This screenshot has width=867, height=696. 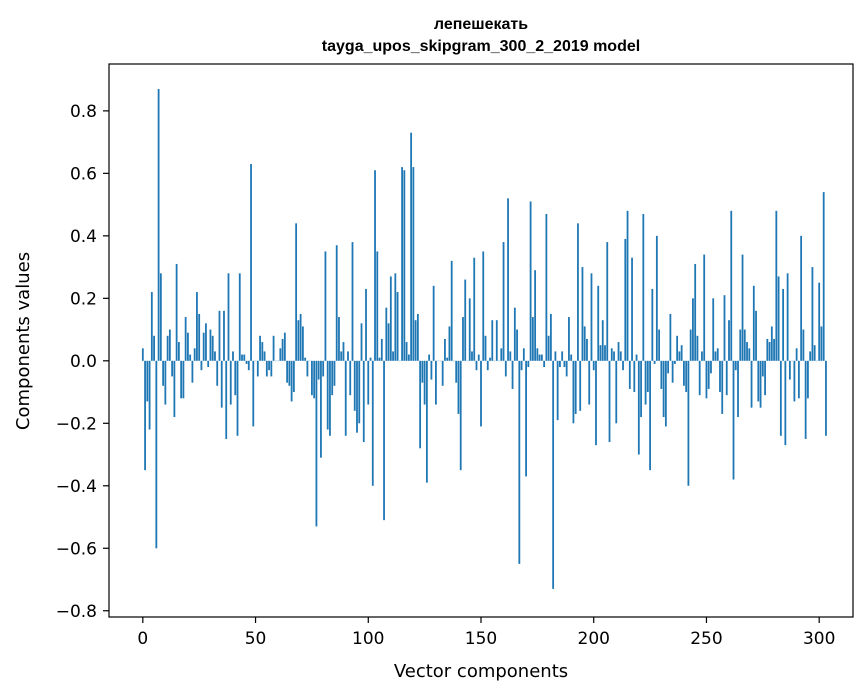 I want to click on y-axis-label: Components values, so click(x=23, y=341).